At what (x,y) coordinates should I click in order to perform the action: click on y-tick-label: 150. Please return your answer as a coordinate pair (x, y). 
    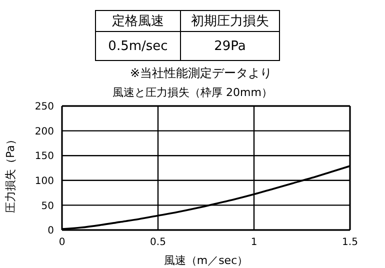
    Looking at the image, I should click on (44, 156).